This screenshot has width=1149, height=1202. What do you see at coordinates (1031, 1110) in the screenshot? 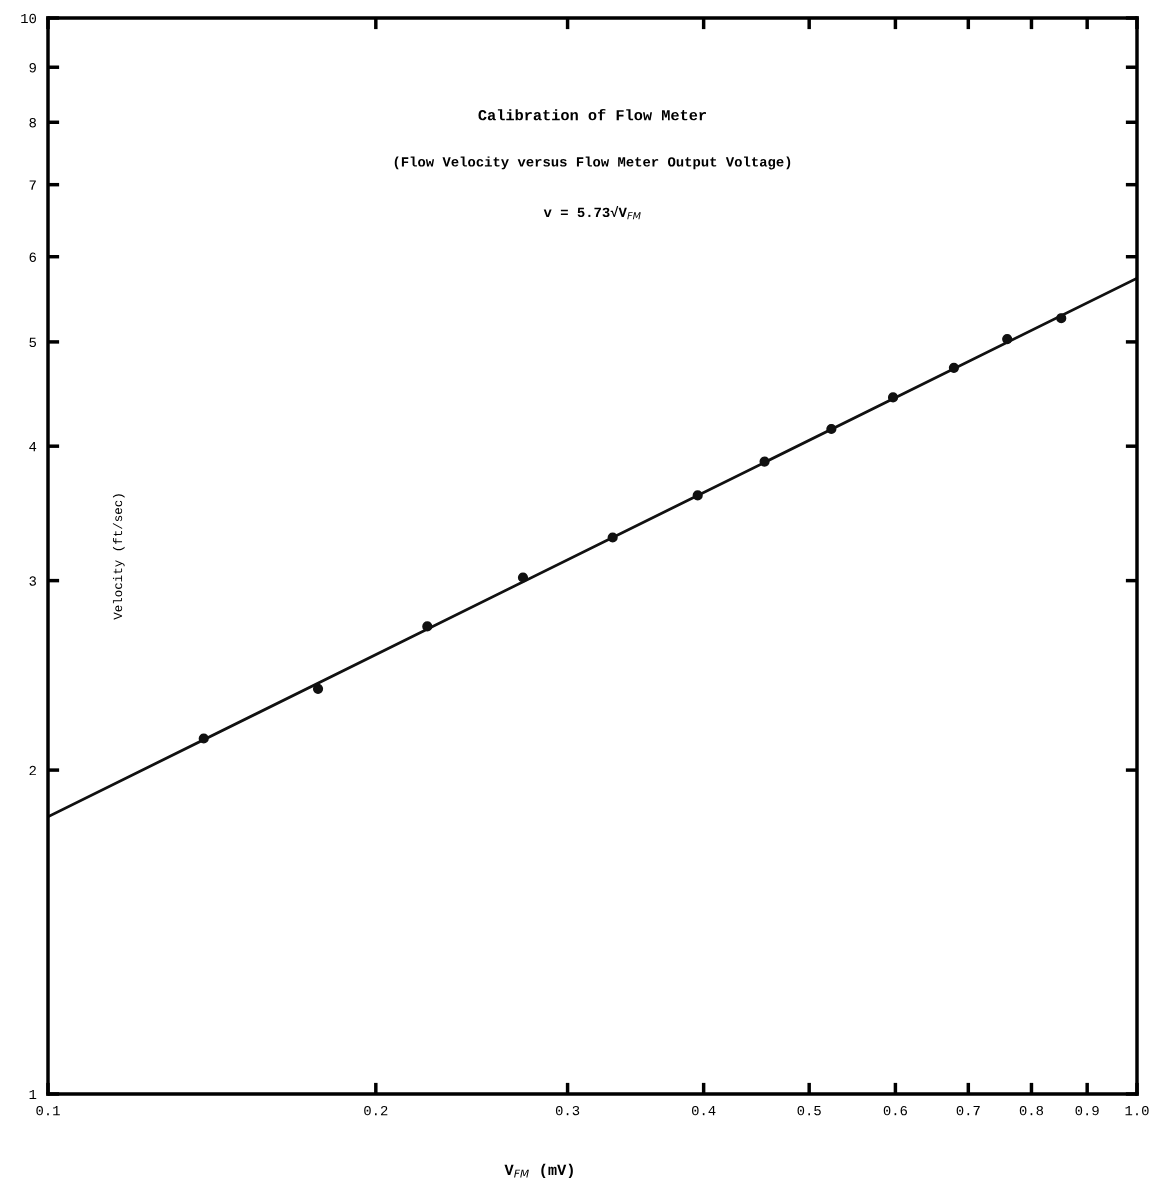
I see `x-tick-label: 0.8` at bounding box center [1031, 1110].